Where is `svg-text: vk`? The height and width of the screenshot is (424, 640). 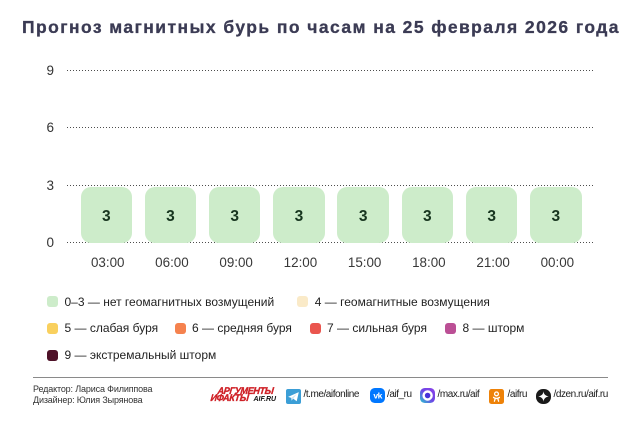 svg-text: vk is located at coordinates (377, 396).